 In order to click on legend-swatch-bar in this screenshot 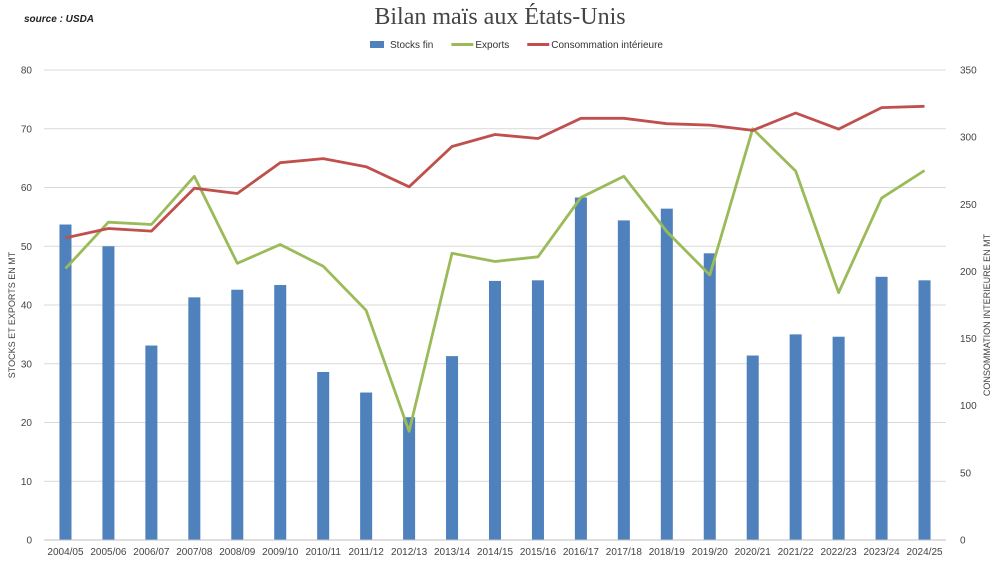, I will do `click(377, 44)`.